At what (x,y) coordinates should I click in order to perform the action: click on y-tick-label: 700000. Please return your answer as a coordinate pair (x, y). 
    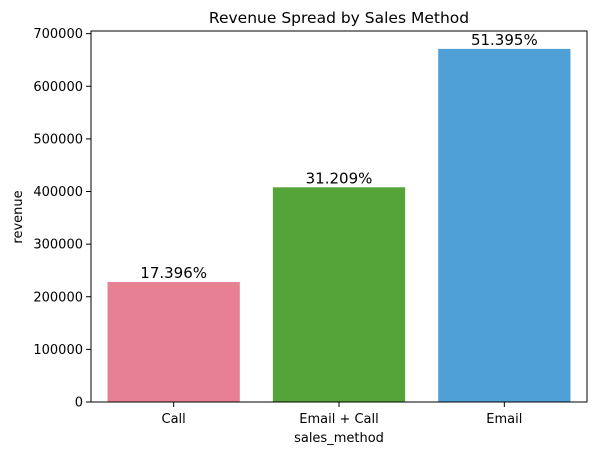
    Looking at the image, I should click on (58, 34).